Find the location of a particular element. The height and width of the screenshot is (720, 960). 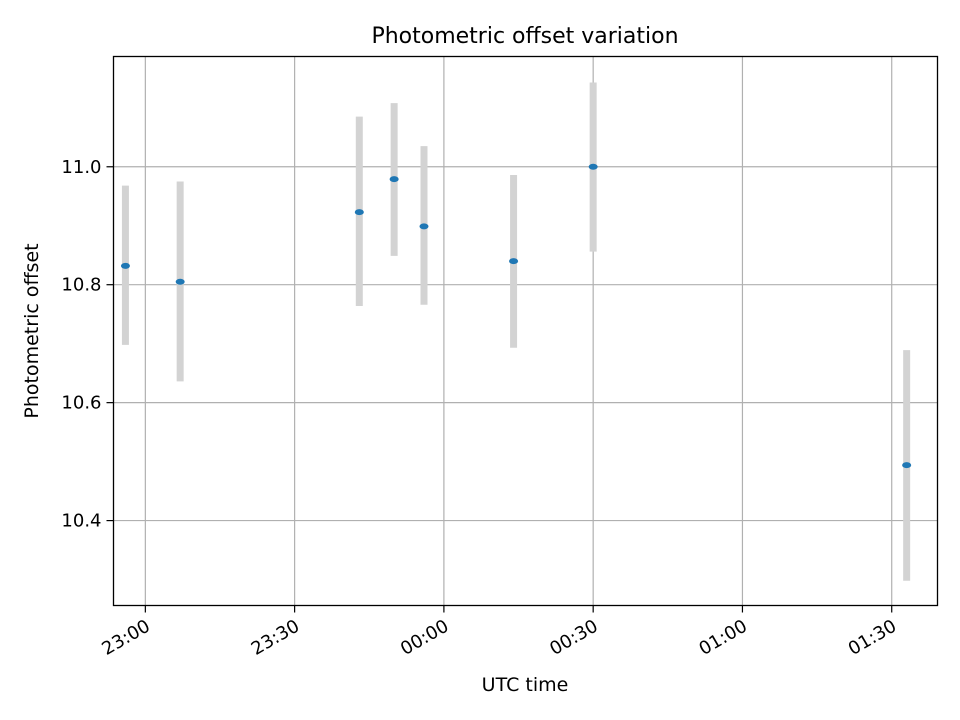

x-axis-label: UTC time is located at coordinates (525, 685).